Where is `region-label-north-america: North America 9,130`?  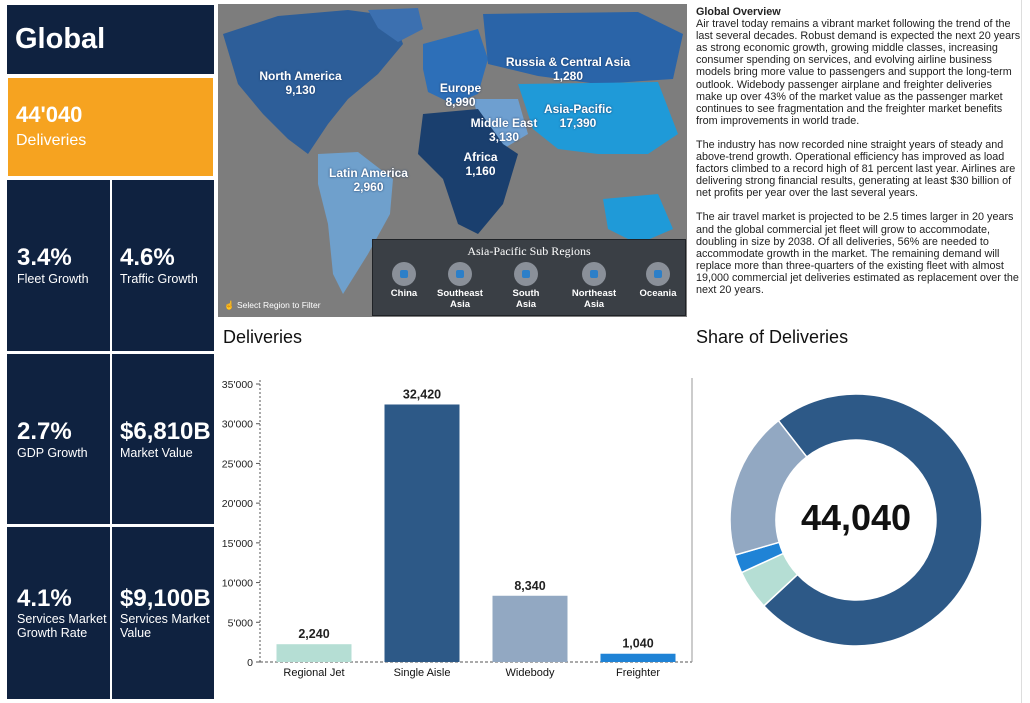
region-label-north-america: North America 9,130 is located at coordinates (300, 83).